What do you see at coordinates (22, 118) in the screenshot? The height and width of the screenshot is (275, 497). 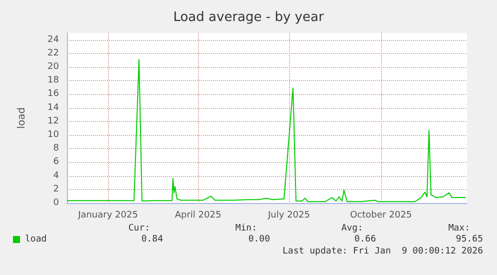 I see `y-axis-title: load` at bounding box center [22, 118].